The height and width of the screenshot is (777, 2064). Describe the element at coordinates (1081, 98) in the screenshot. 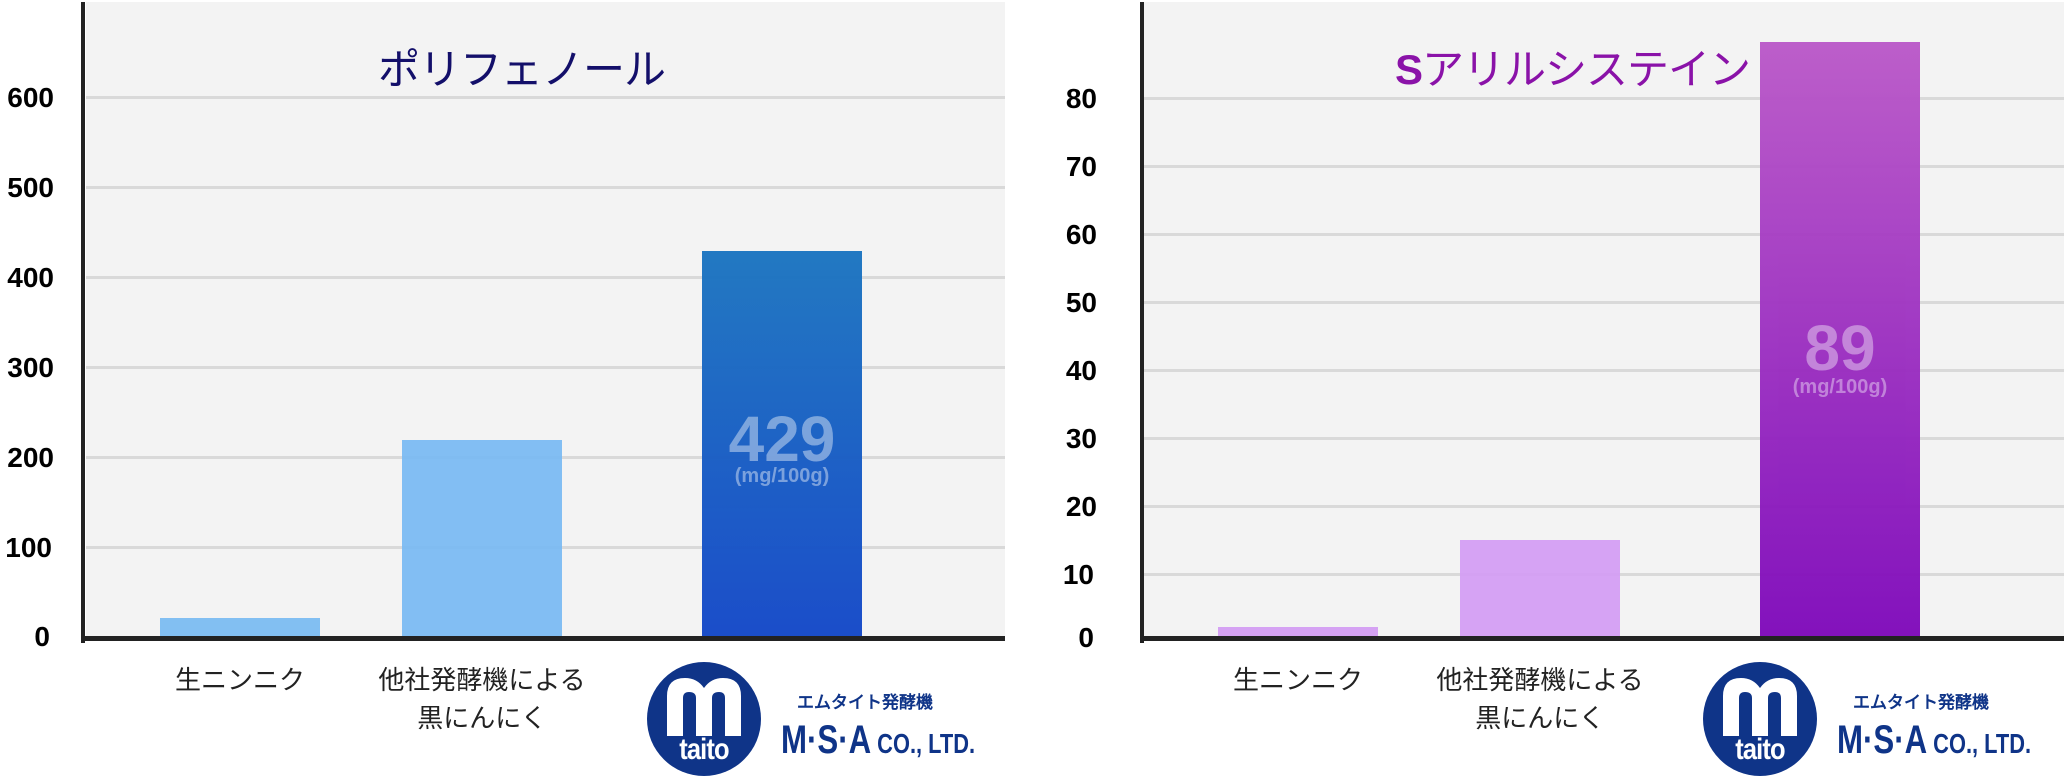

I see `y-tick: 80` at that location.